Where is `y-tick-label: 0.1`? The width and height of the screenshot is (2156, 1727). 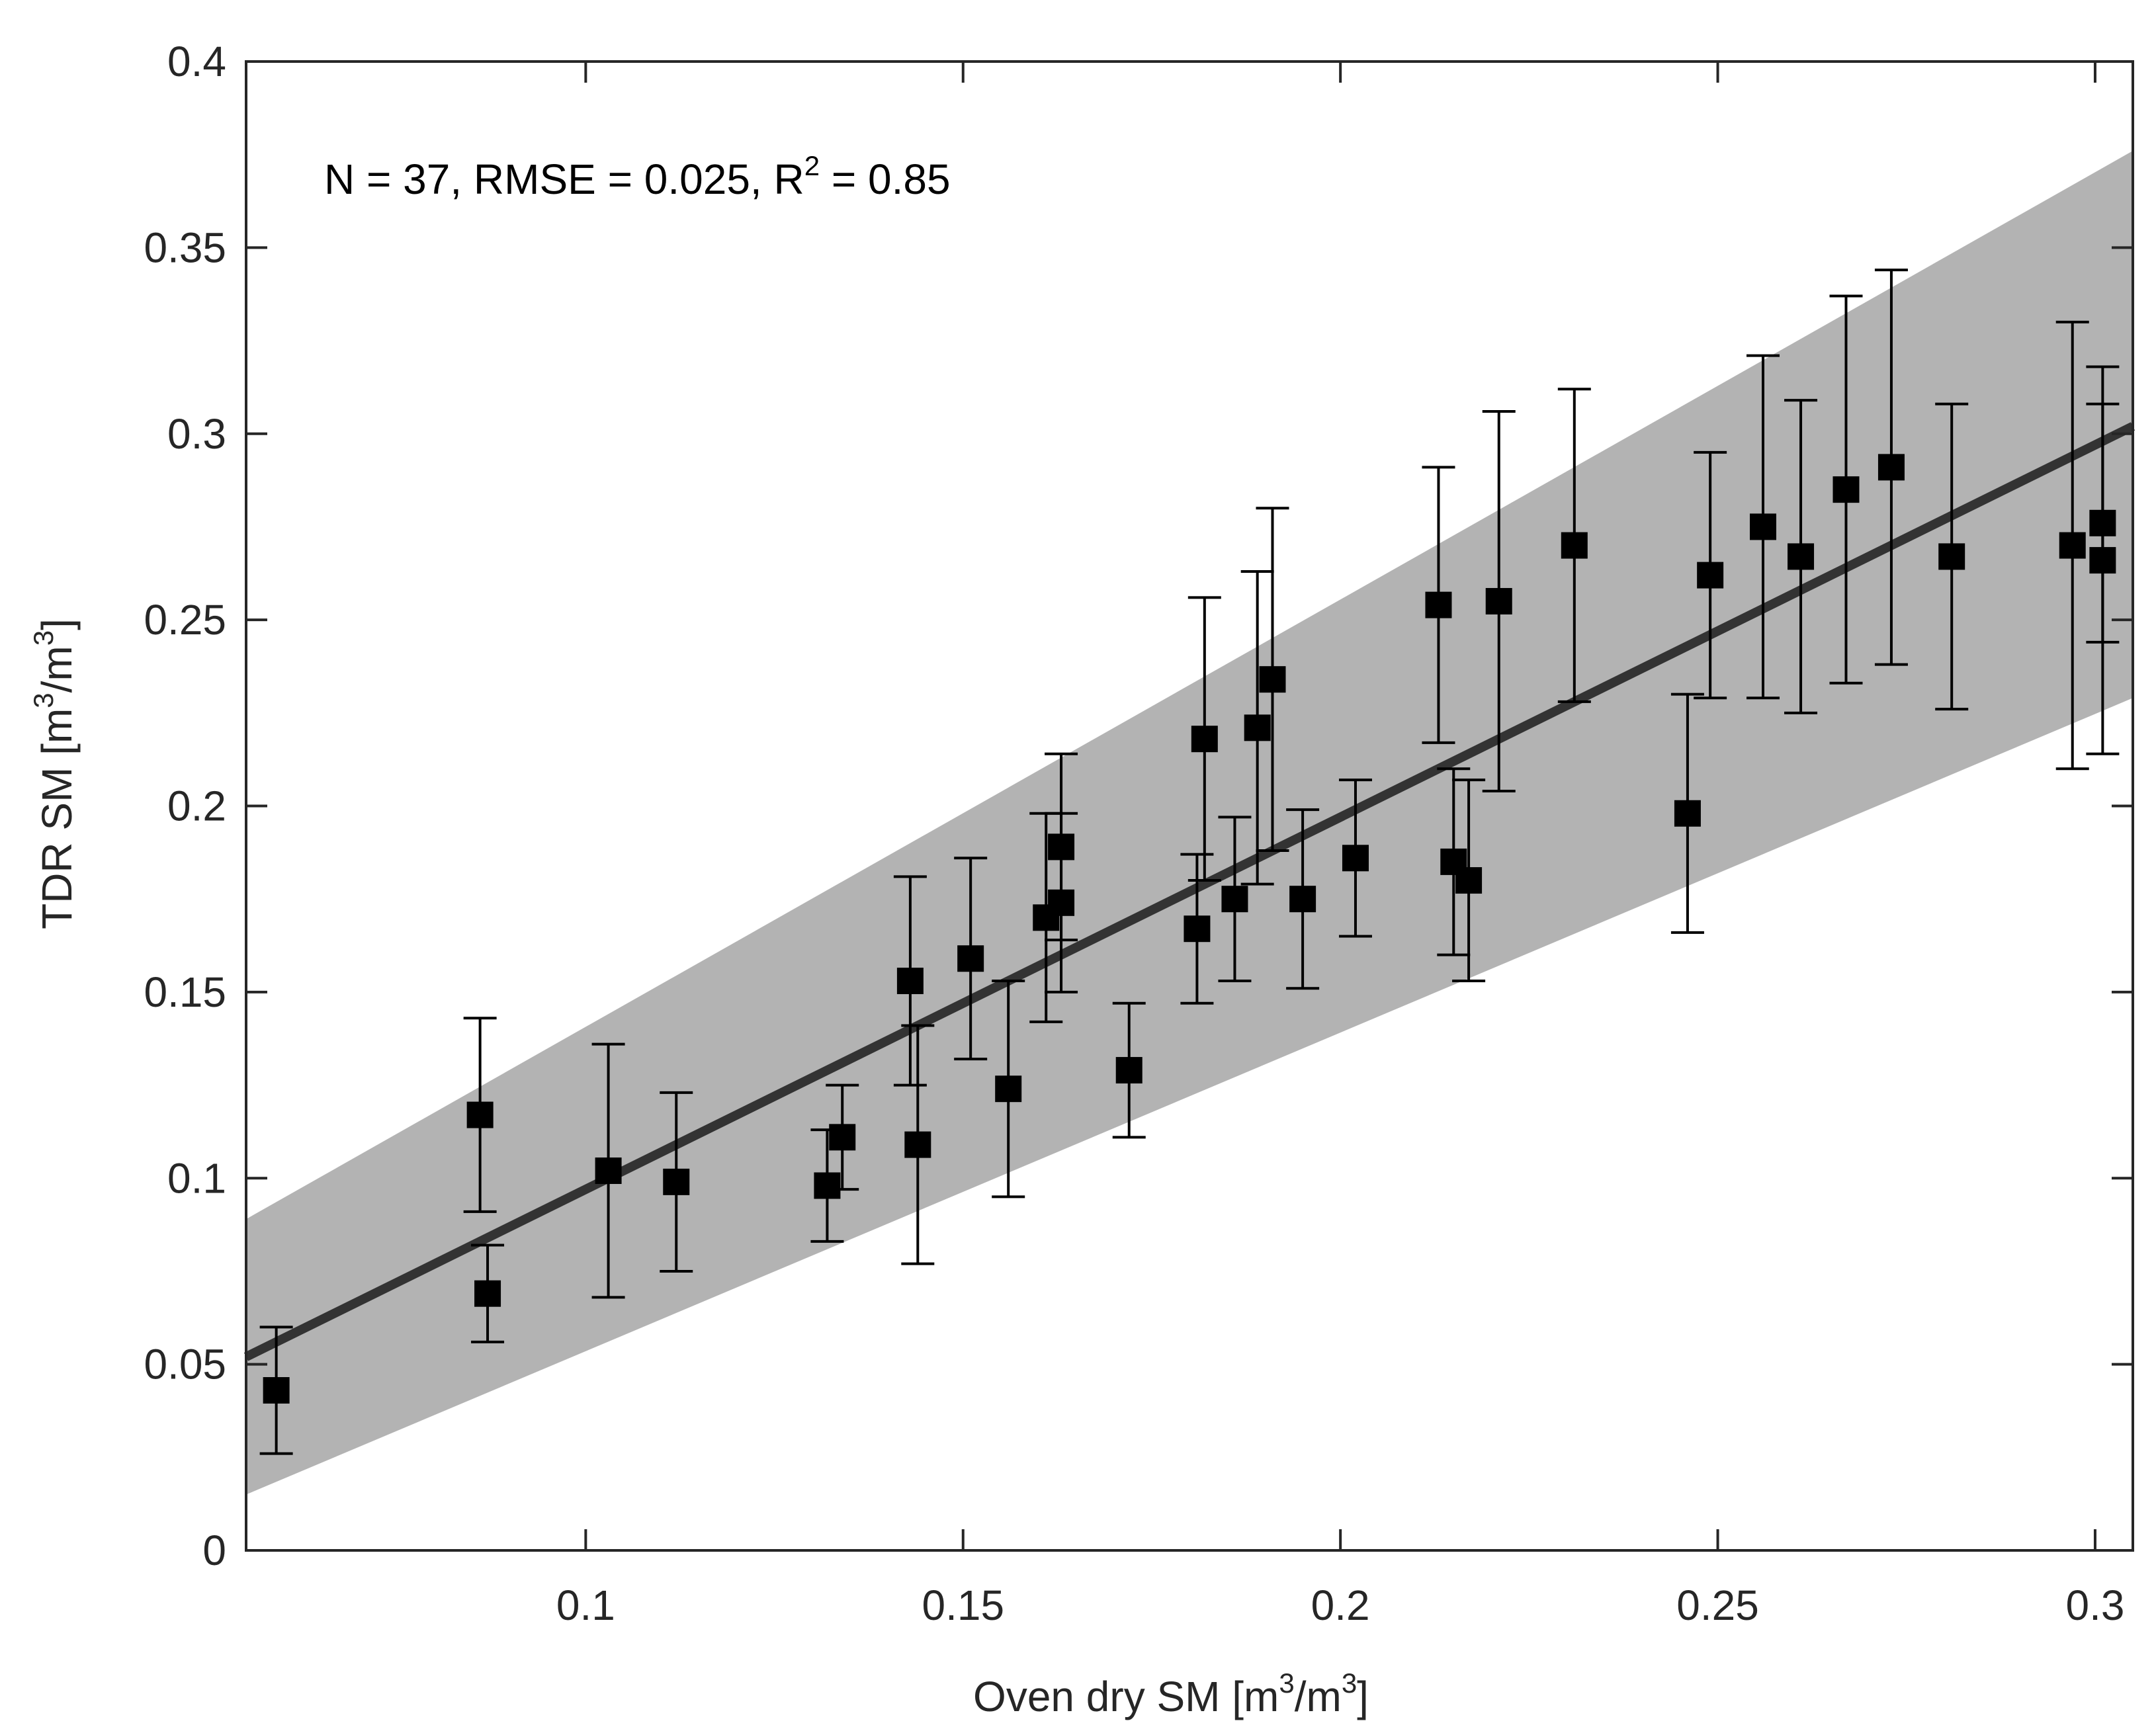 y-tick-label: 0.1 is located at coordinates (196, 1178).